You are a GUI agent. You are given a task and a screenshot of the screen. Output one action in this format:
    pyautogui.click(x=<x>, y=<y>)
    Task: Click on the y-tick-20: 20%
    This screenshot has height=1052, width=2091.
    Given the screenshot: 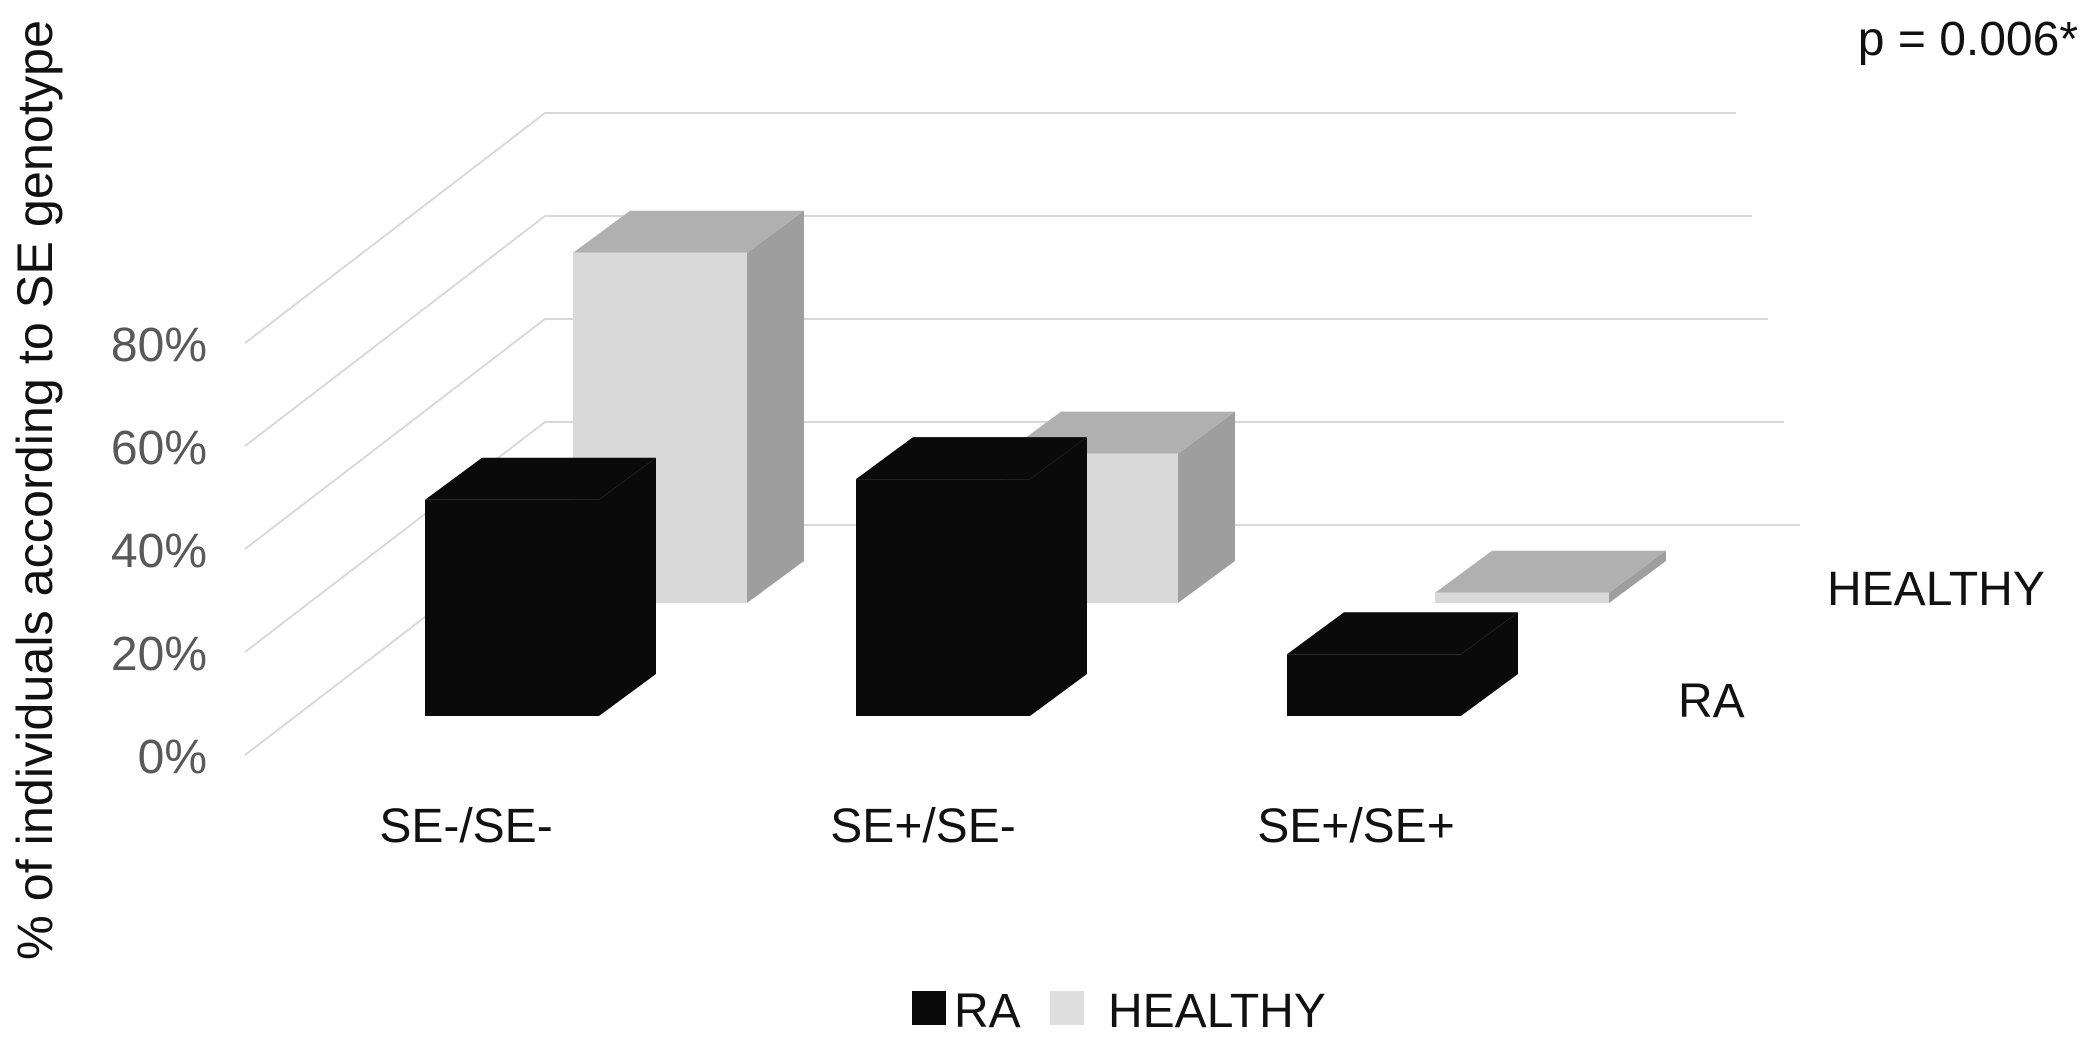 What is the action you would take?
    pyautogui.click(x=159, y=654)
    